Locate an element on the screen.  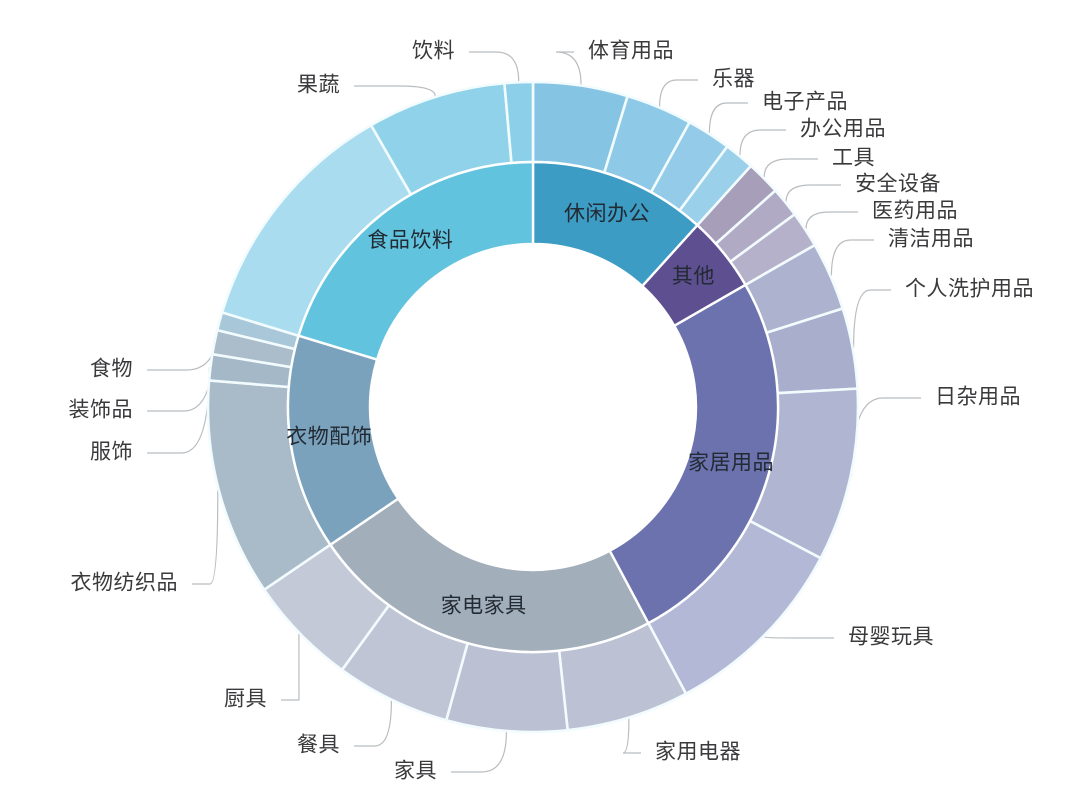
callout-label: 果蔬 is located at coordinates (318, 85).